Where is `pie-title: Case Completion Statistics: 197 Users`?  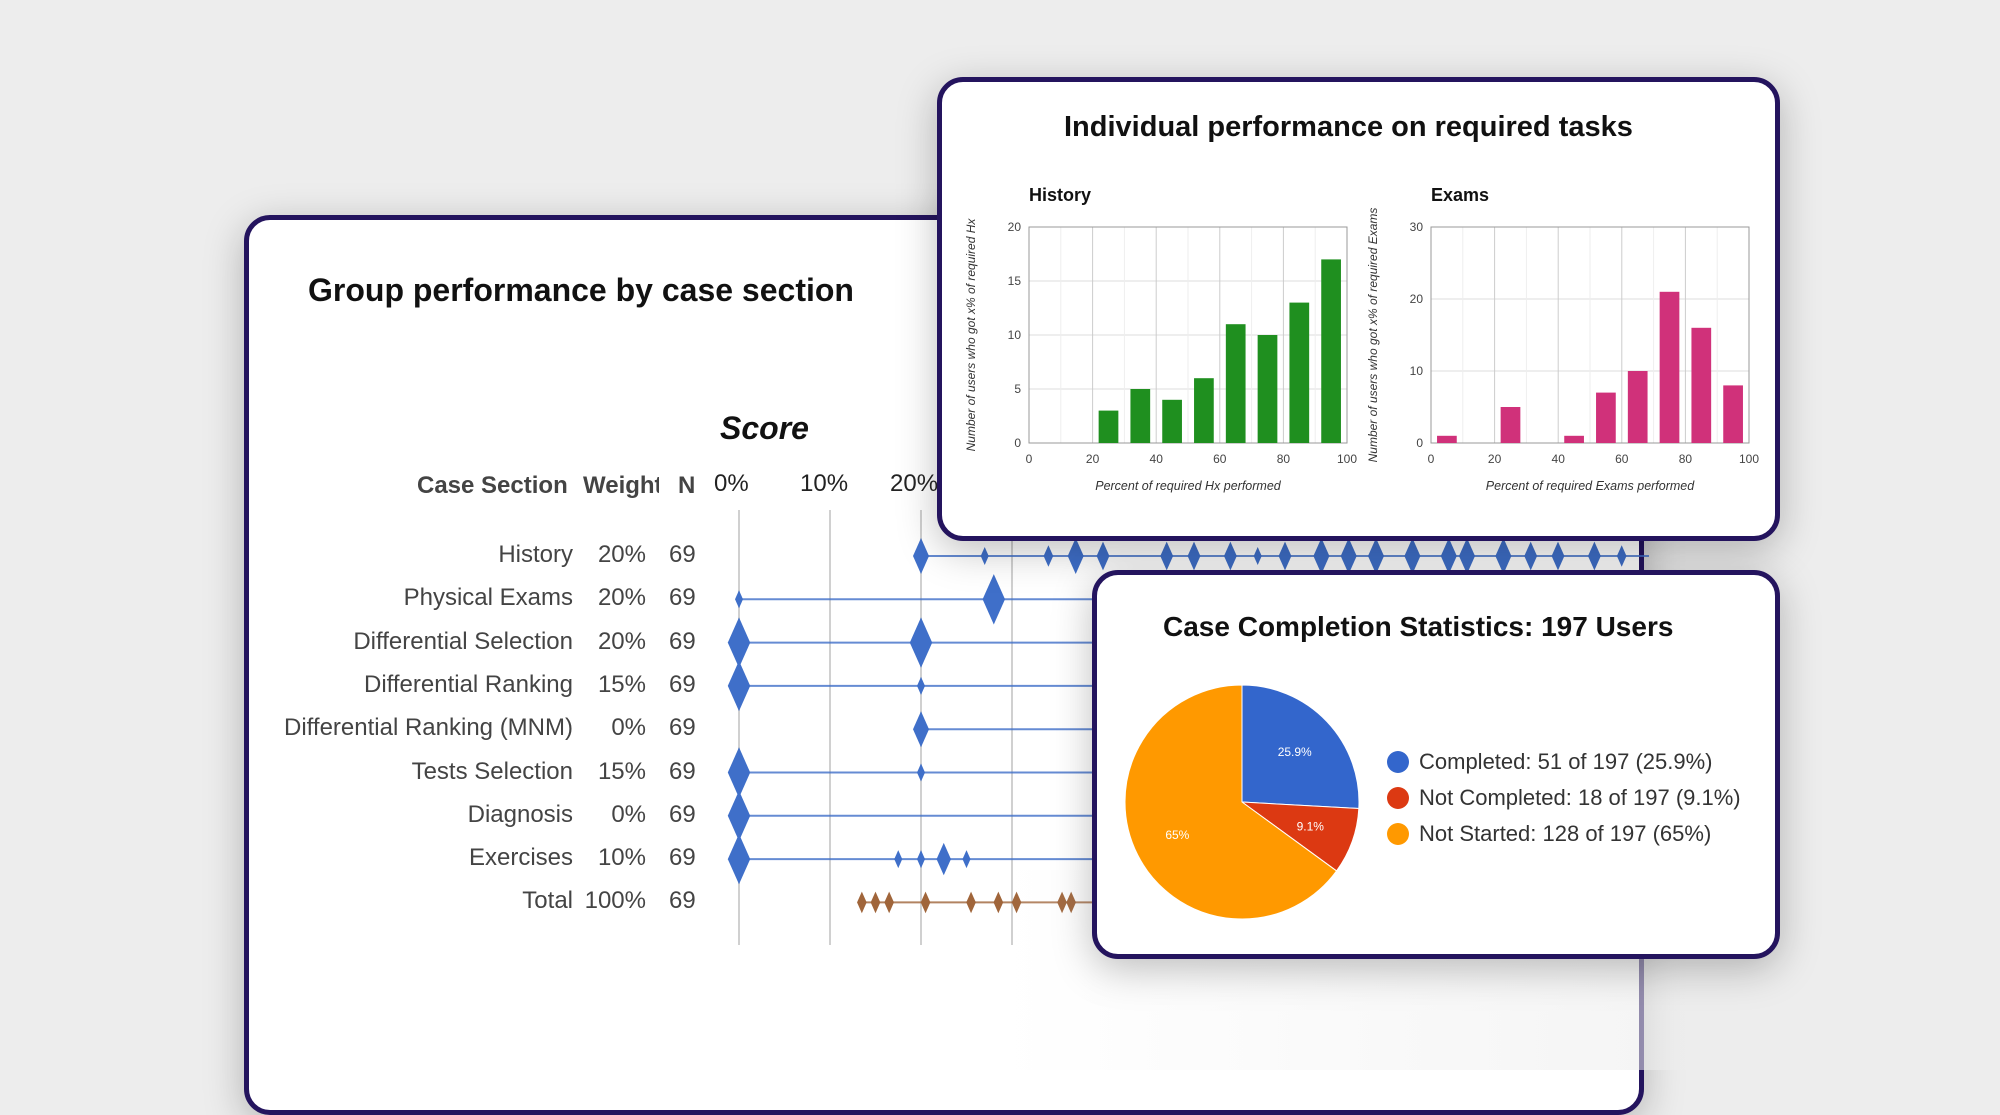
pie-title: Case Completion Statistics: 197 Users is located at coordinates (1418, 626).